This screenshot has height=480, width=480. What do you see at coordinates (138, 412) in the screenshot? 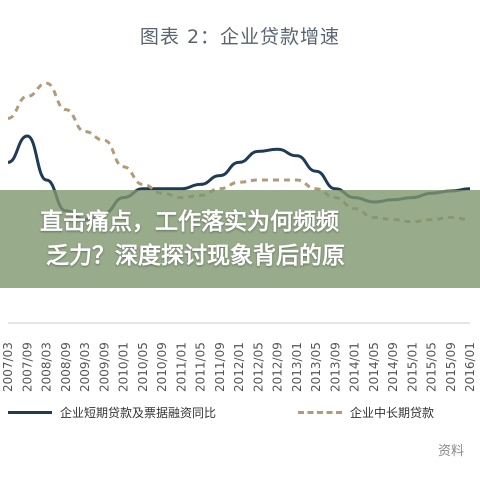
I see `legend-label-short-term: 企业短期贷款及票据融资同比` at bounding box center [138, 412].